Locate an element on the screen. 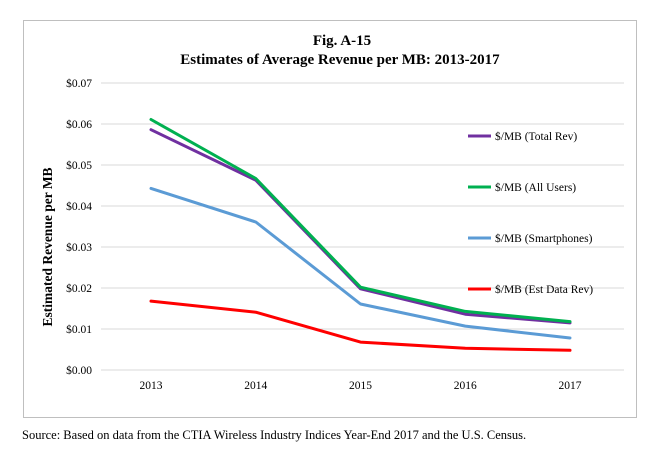 Image resolution: width=659 pixels, height=451 pixels. legend-label: $/MB (Est Data Rev) is located at coordinates (544, 289).